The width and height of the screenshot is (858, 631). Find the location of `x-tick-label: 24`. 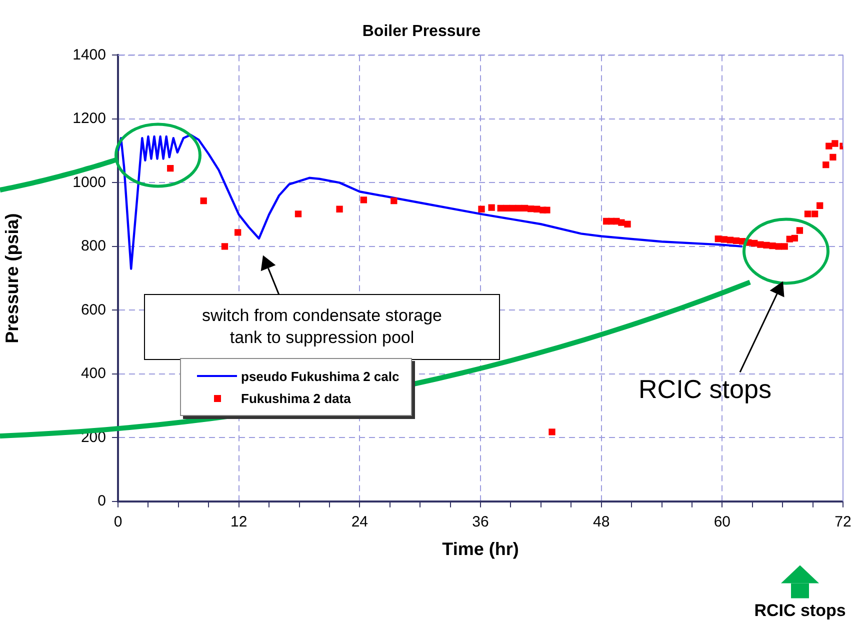

x-tick-label: 24 is located at coordinates (359, 522).